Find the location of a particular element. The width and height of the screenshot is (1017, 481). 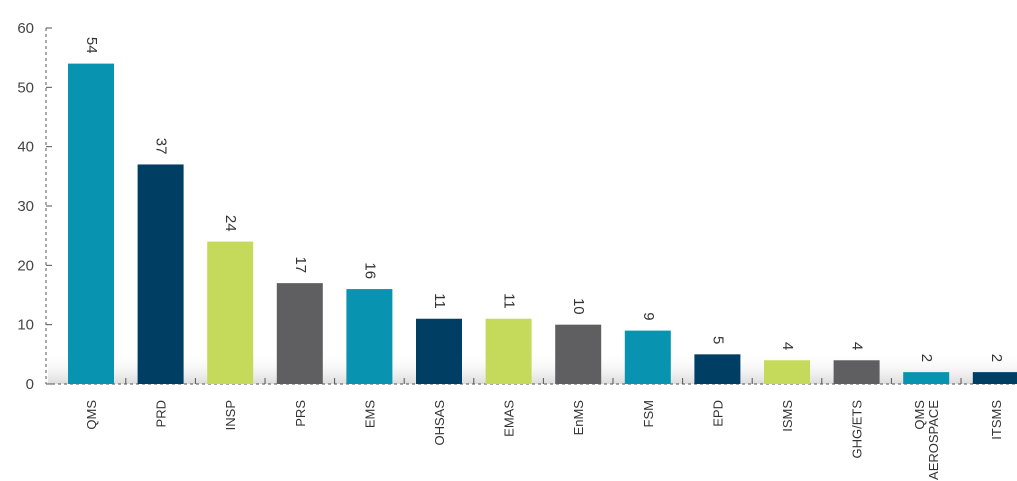

bar-ohsas is located at coordinates (439, 351).